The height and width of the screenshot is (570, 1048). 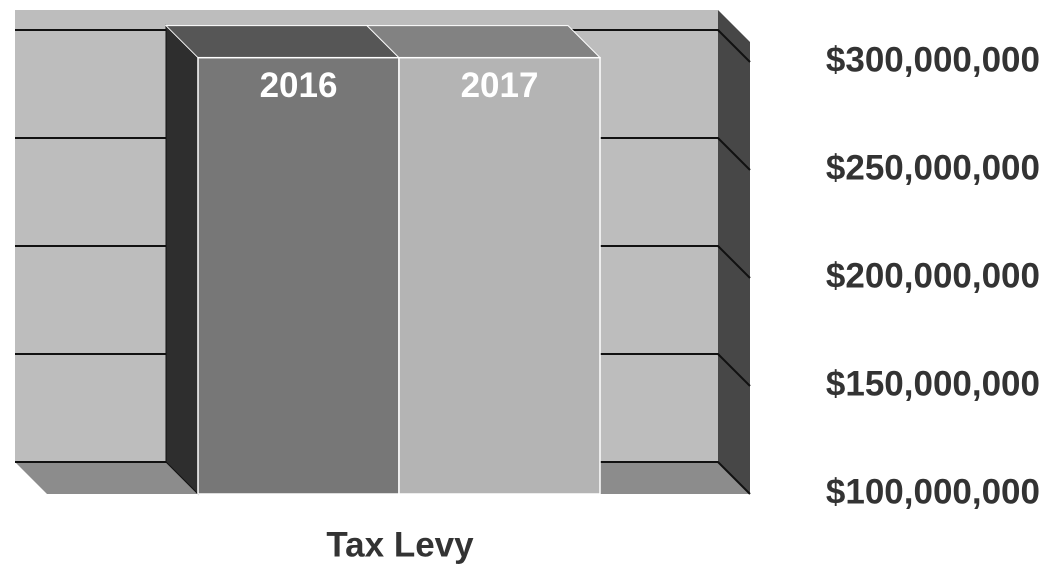 I want to click on bar-side, so click(x=182, y=260).